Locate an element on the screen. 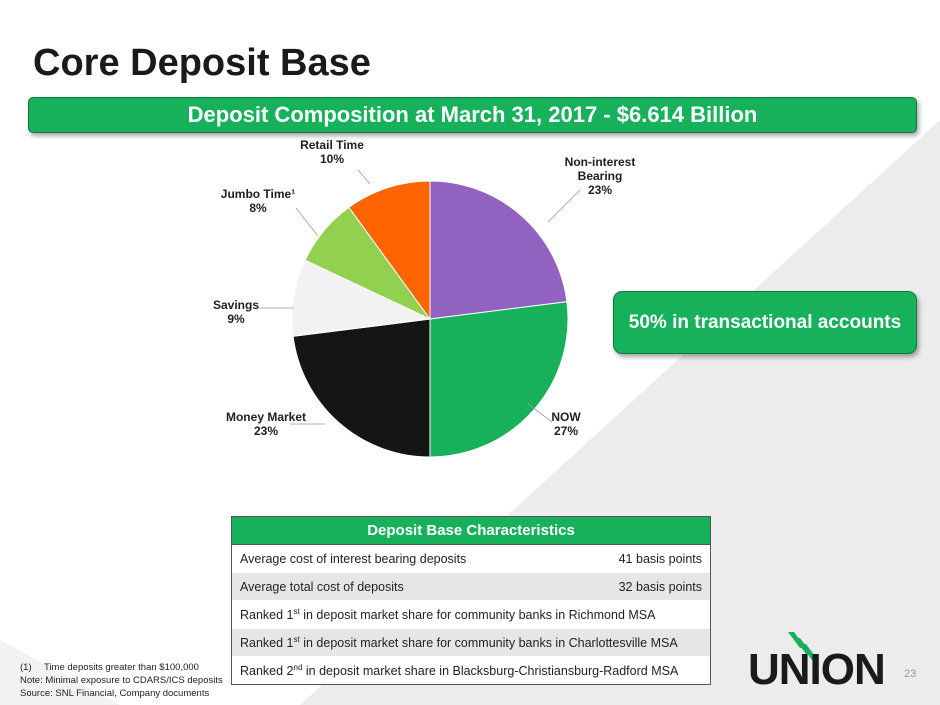 The width and height of the screenshot is (940, 705). logo-text: UNION is located at coordinates (817, 669).